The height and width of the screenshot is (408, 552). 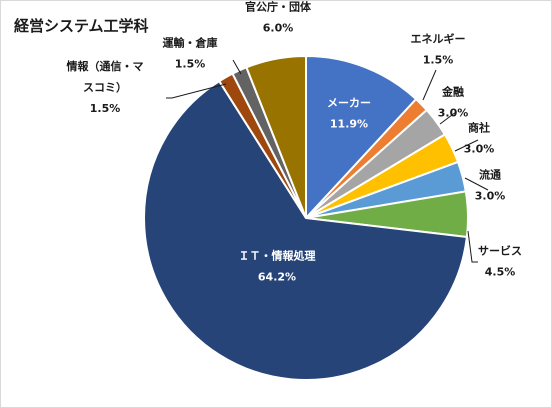 I want to click on slice-category-label: スコミ）, so click(x=105, y=87).